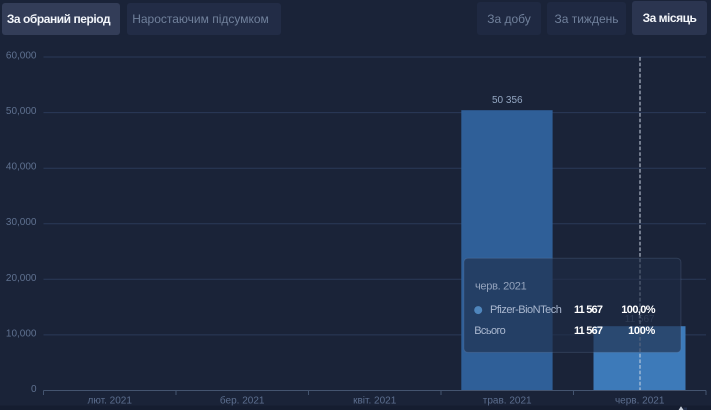 Image resolution: width=711 pixels, height=410 pixels. Describe the element at coordinates (34, 389) in the screenshot. I see `svg-text: 0` at that location.